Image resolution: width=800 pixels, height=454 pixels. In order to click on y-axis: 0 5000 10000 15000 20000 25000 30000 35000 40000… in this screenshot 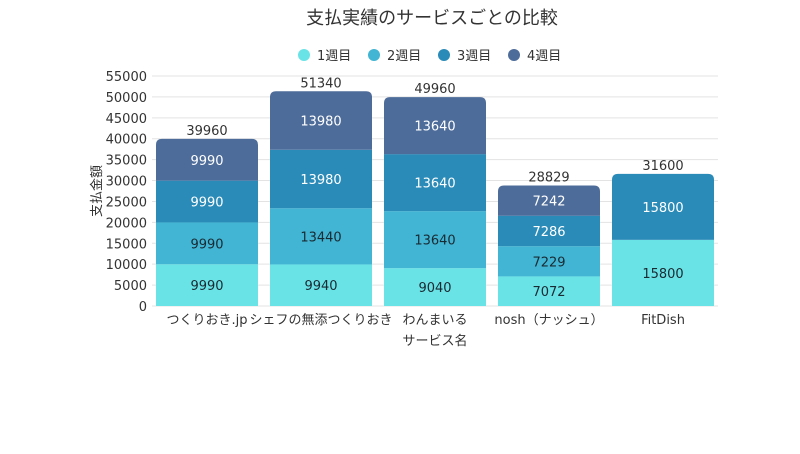, I will do `click(126, 192)`.